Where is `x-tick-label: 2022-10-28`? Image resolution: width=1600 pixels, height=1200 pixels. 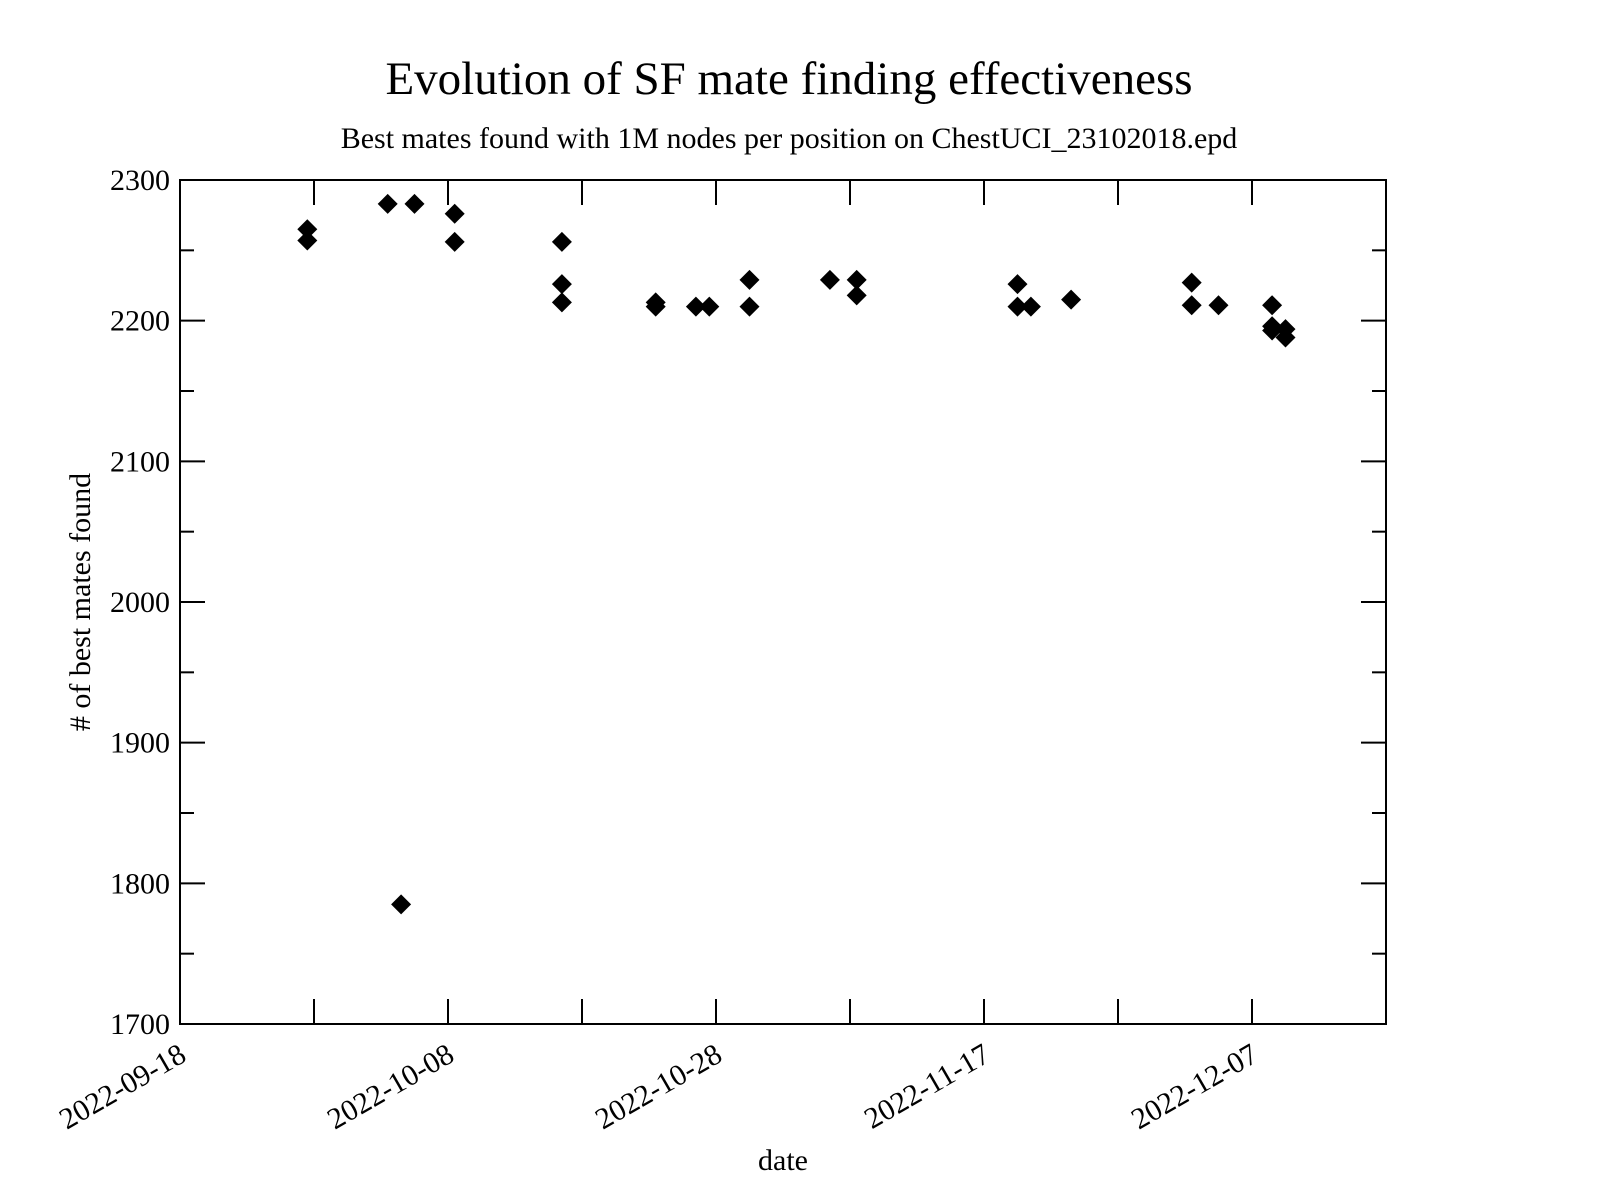 x-tick-label: 2022-10-28 is located at coordinates (659, 1086).